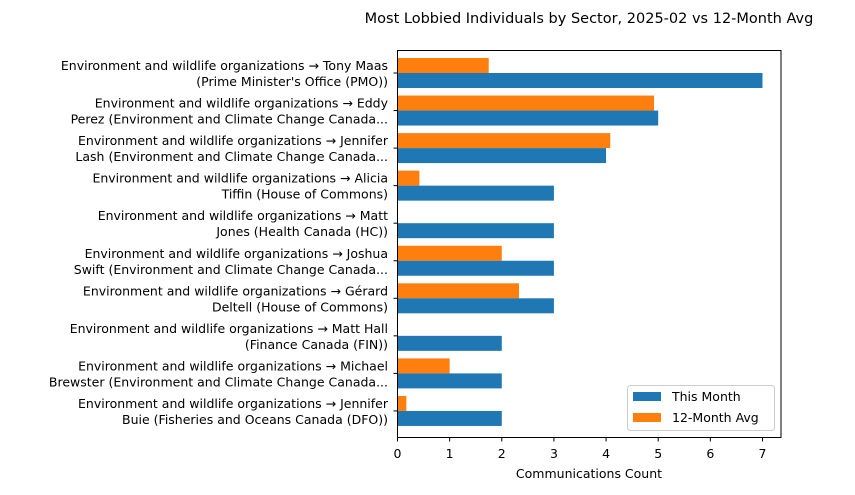 This screenshot has height=495, width=855. What do you see at coordinates (502, 453) in the screenshot?
I see `x-tick-label: 2` at bounding box center [502, 453].